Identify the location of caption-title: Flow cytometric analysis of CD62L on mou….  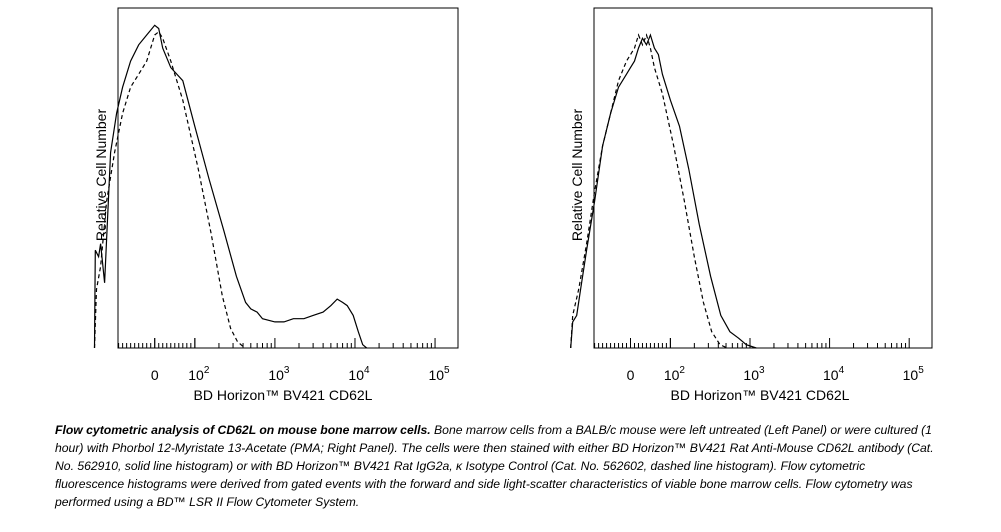
(243, 430).